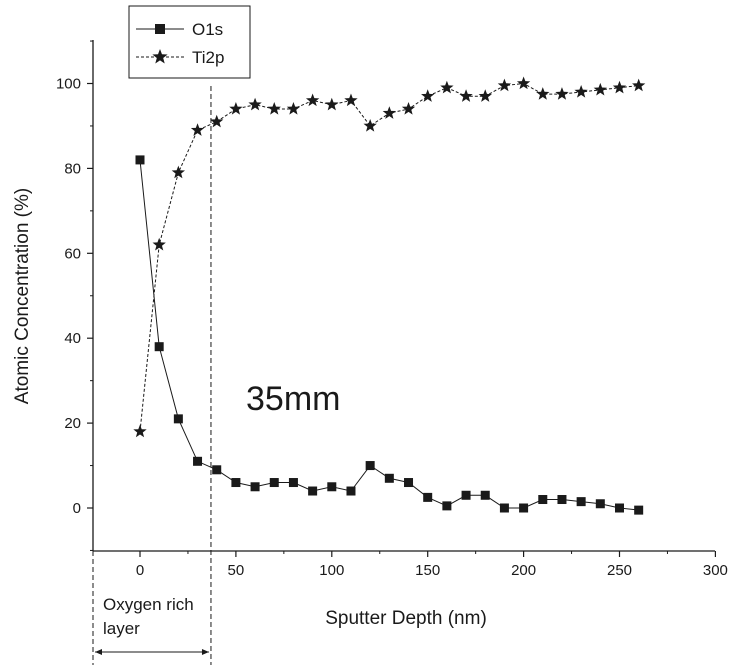 The height and width of the screenshot is (665, 731). I want to click on x-tick-label: 50, so click(236, 570).